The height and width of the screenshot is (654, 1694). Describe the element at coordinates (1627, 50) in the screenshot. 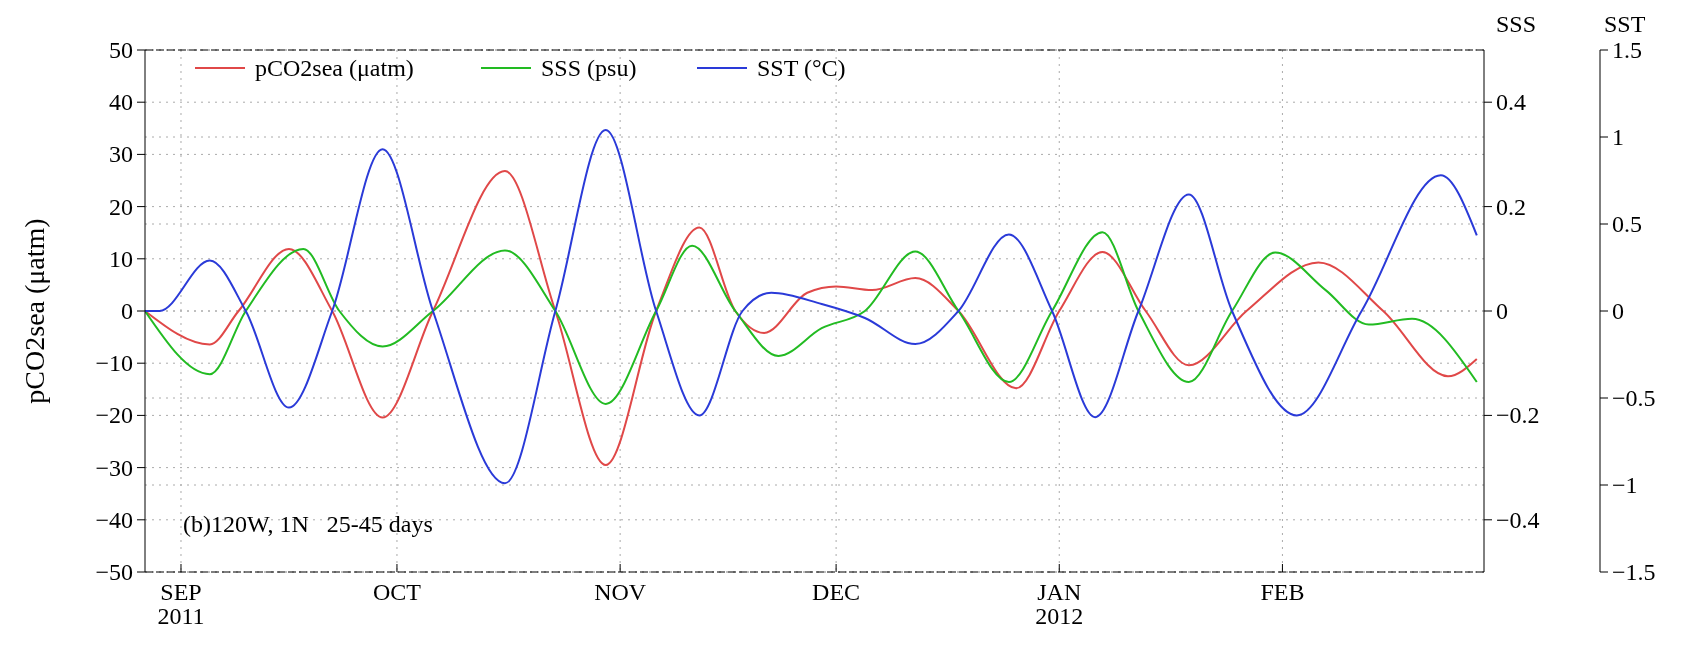

I see `y3-tick-label: 1.5` at that location.